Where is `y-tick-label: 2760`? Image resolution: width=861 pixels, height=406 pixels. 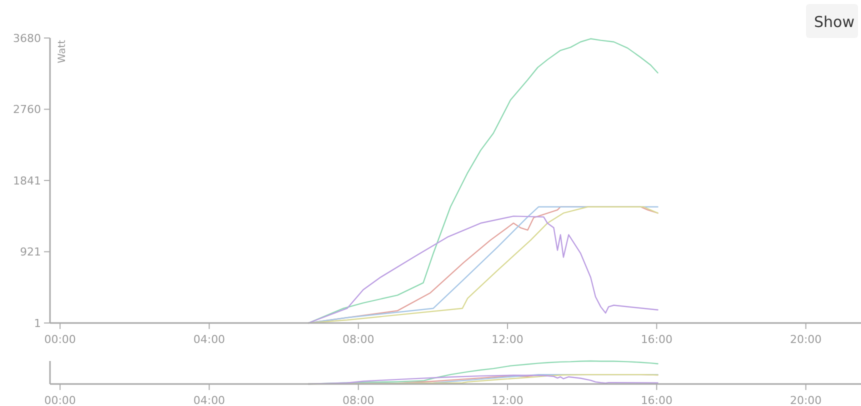
y-tick-label: 2760 is located at coordinates (27, 109).